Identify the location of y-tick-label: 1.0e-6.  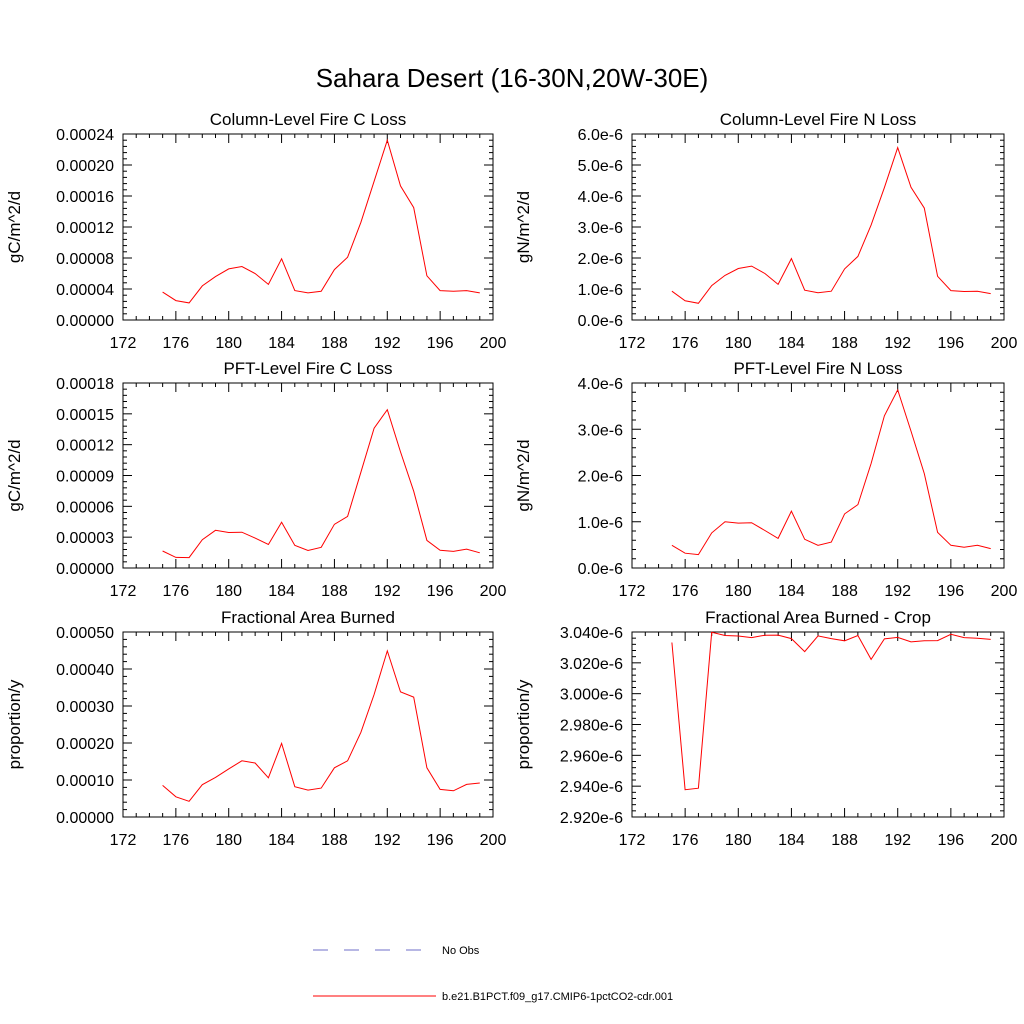
(600, 523).